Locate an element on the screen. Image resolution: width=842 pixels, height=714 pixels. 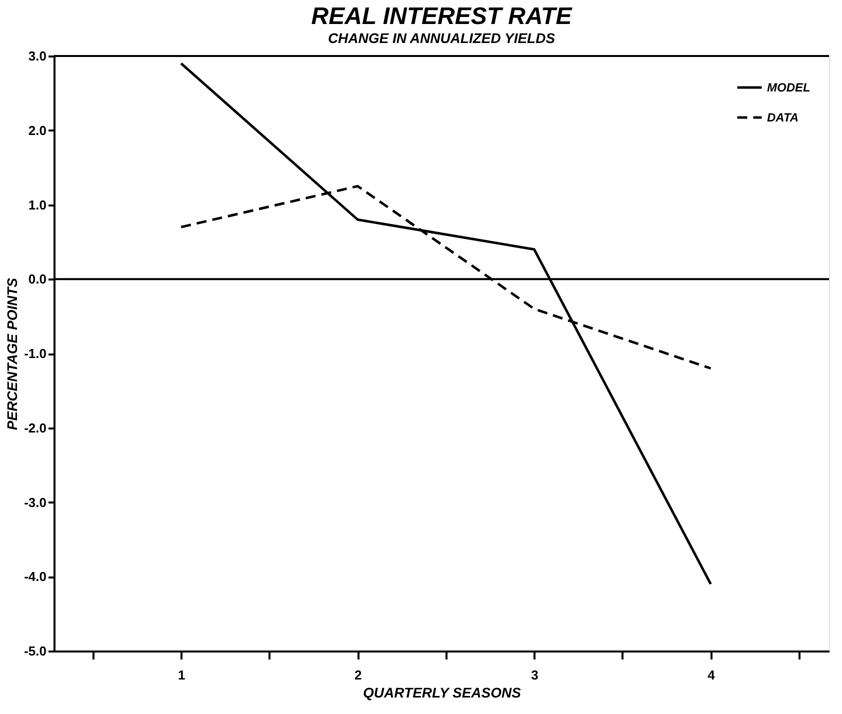
x-tick-label: 1 is located at coordinates (182, 675).